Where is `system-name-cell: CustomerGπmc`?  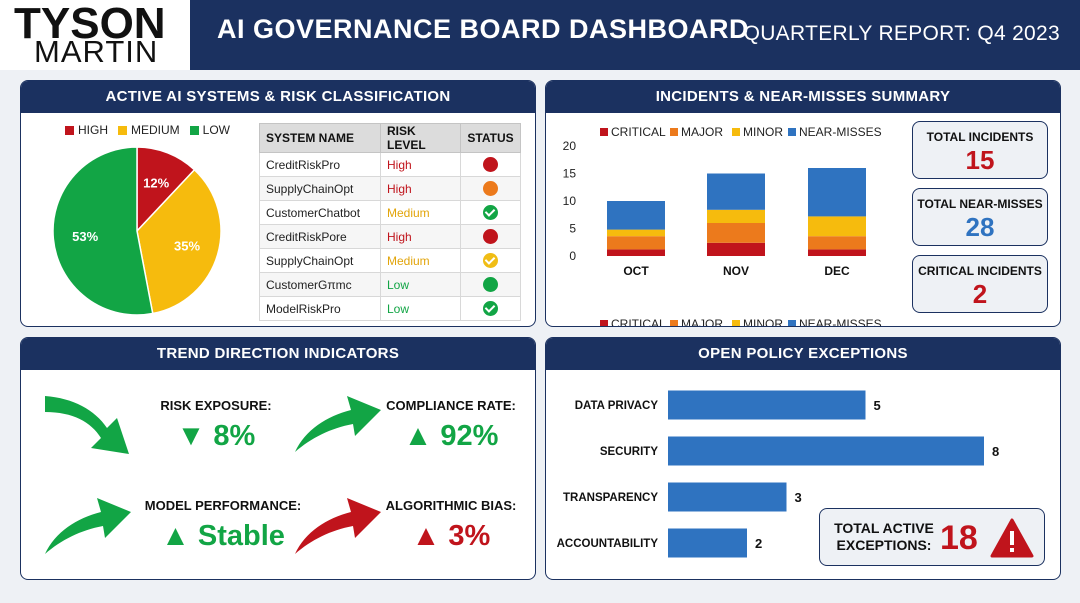
system-name-cell: CustomerGπmc is located at coordinates (320, 284).